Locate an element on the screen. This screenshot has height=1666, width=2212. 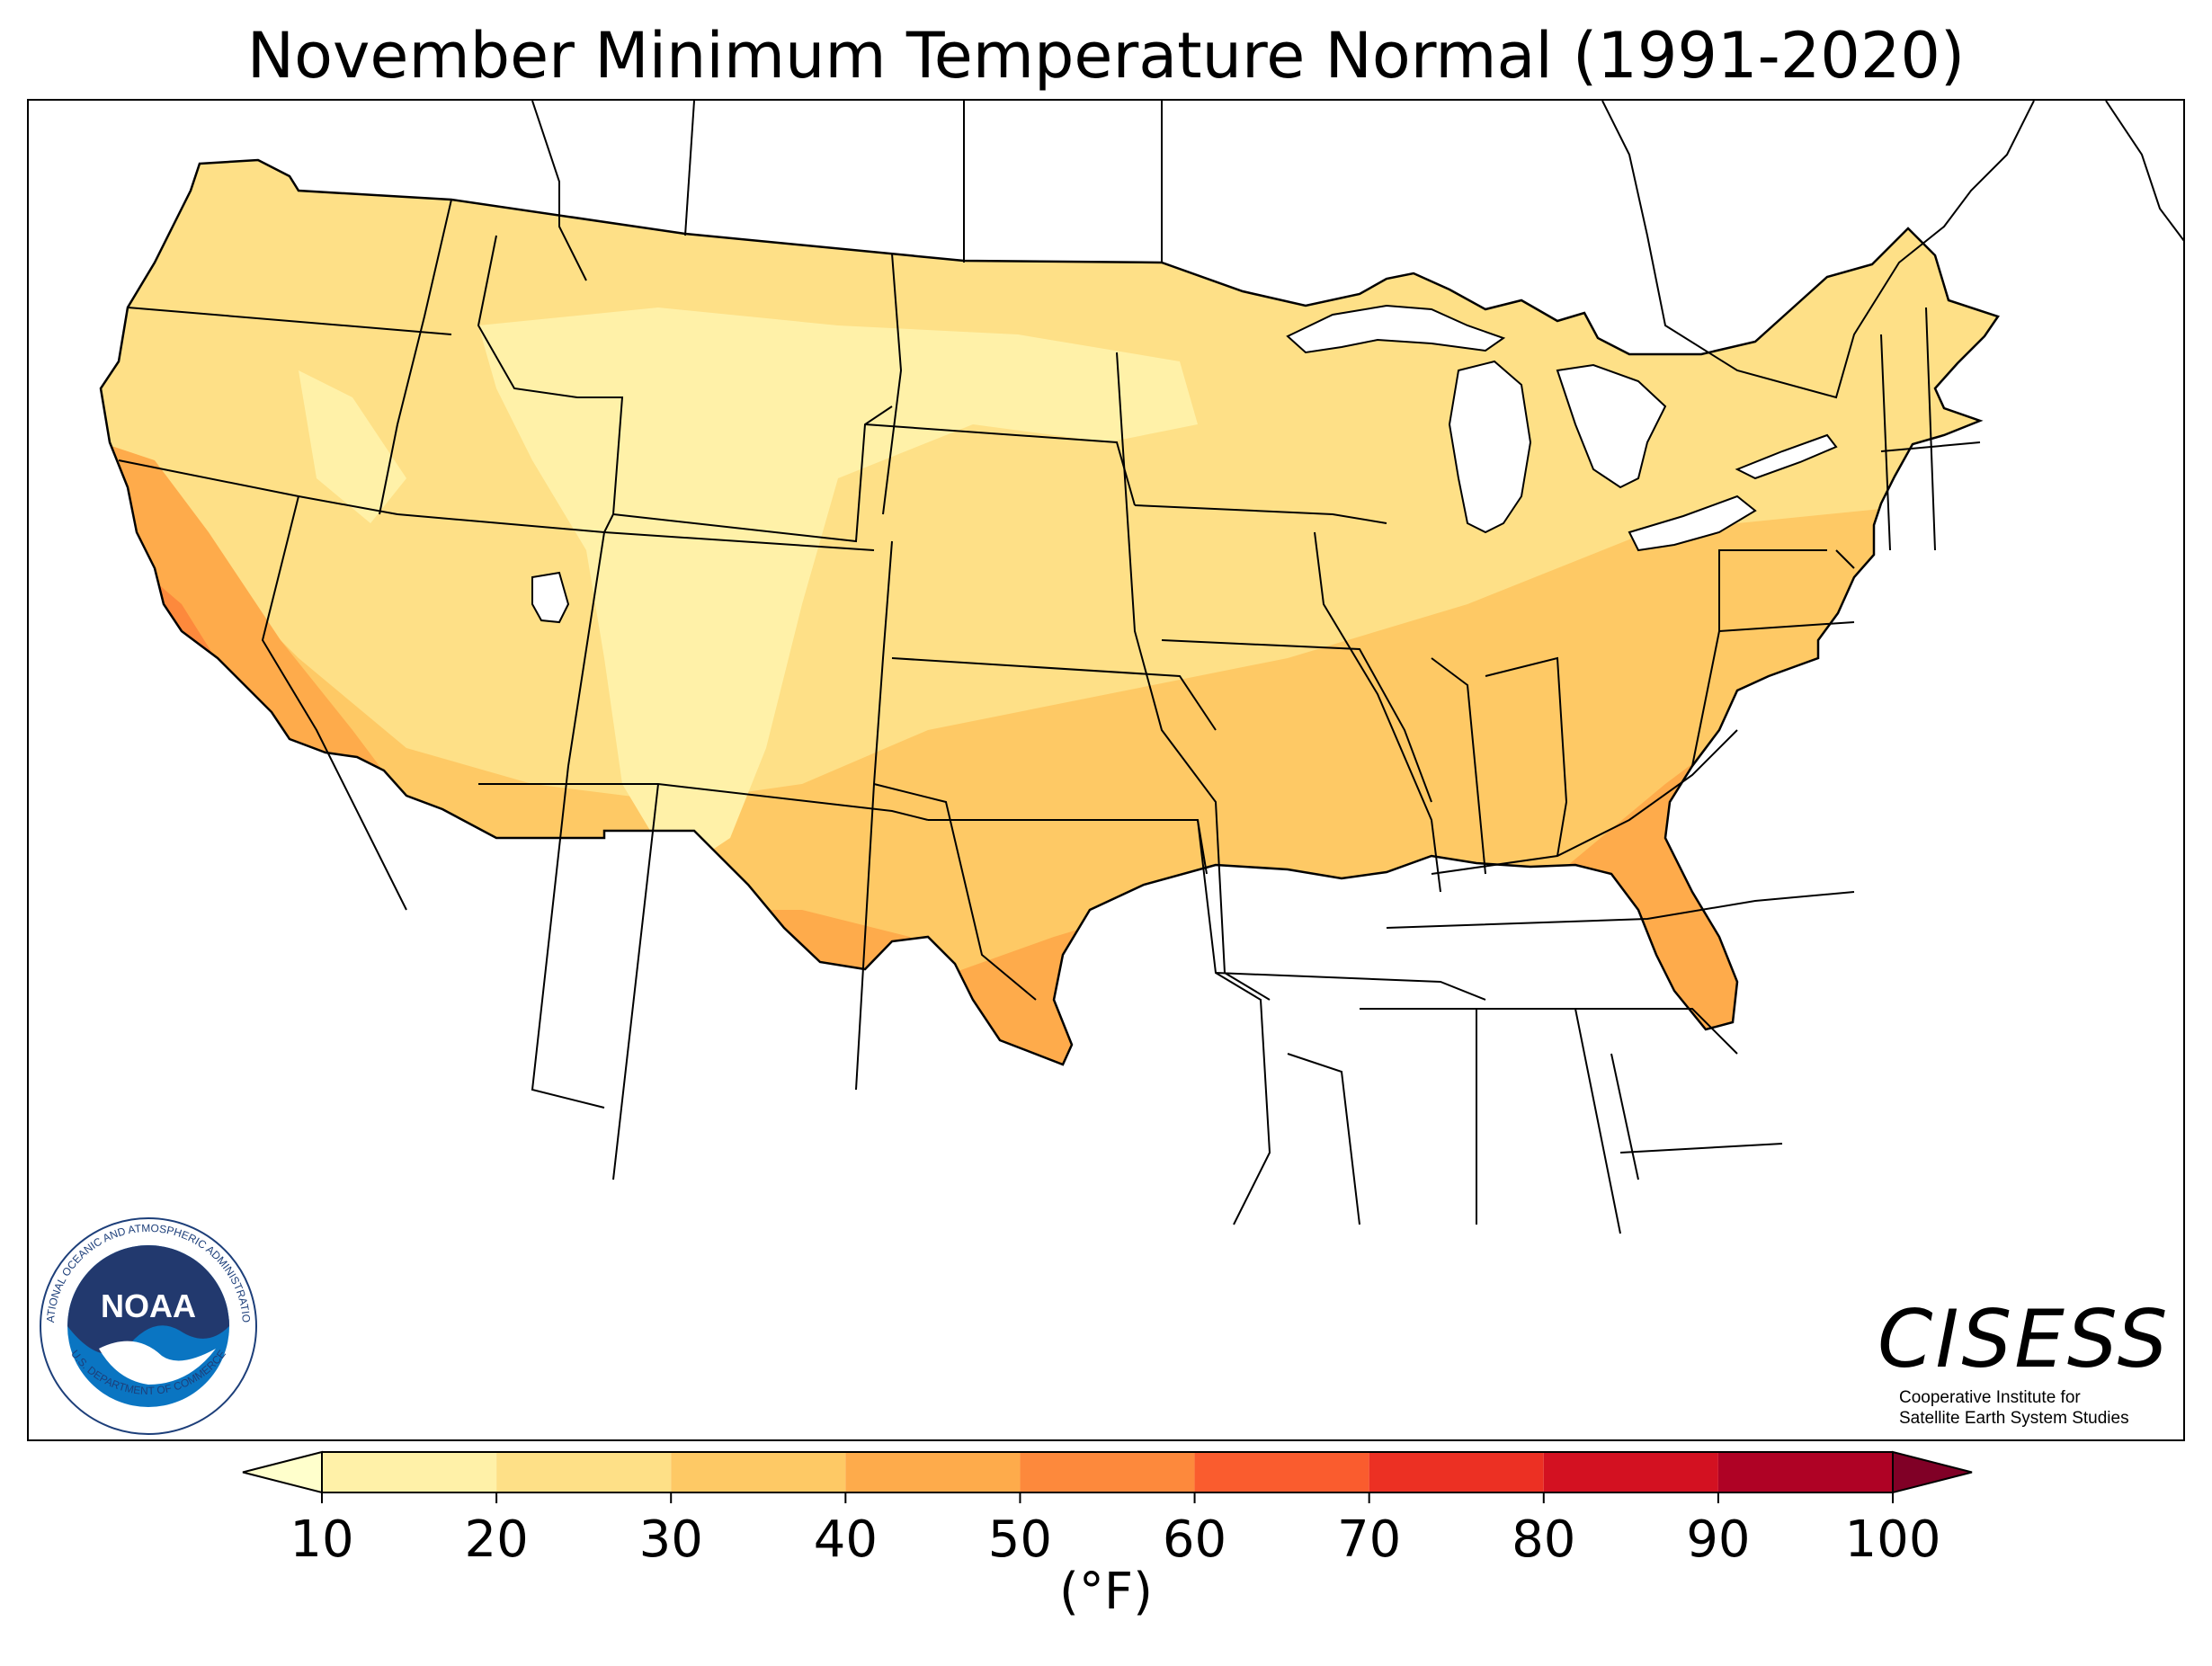
cisess-logo: CISESS is located at coordinates (2024, 1339).